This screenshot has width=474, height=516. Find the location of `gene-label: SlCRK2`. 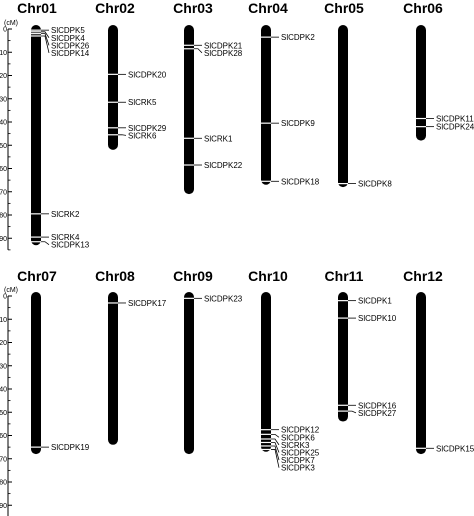

gene-label: SlCRK2 is located at coordinates (65, 214).